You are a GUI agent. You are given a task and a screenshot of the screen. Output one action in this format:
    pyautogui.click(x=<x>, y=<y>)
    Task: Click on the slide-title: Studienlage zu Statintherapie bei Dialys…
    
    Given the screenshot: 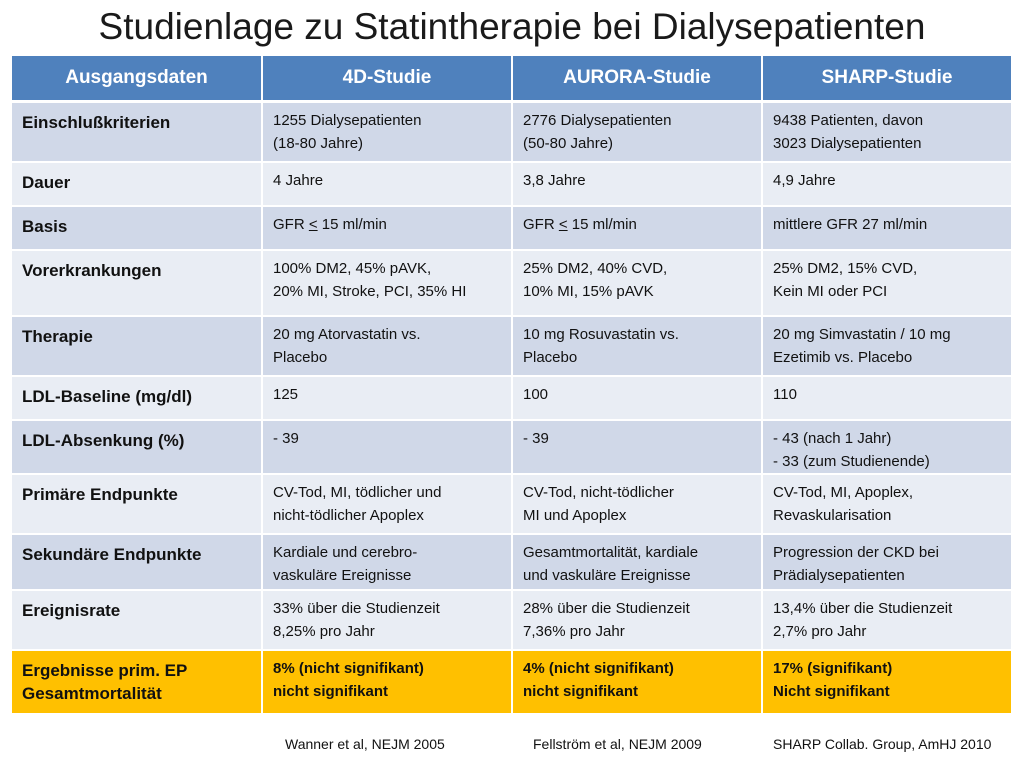 What is the action you would take?
    pyautogui.click(x=512, y=26)
    